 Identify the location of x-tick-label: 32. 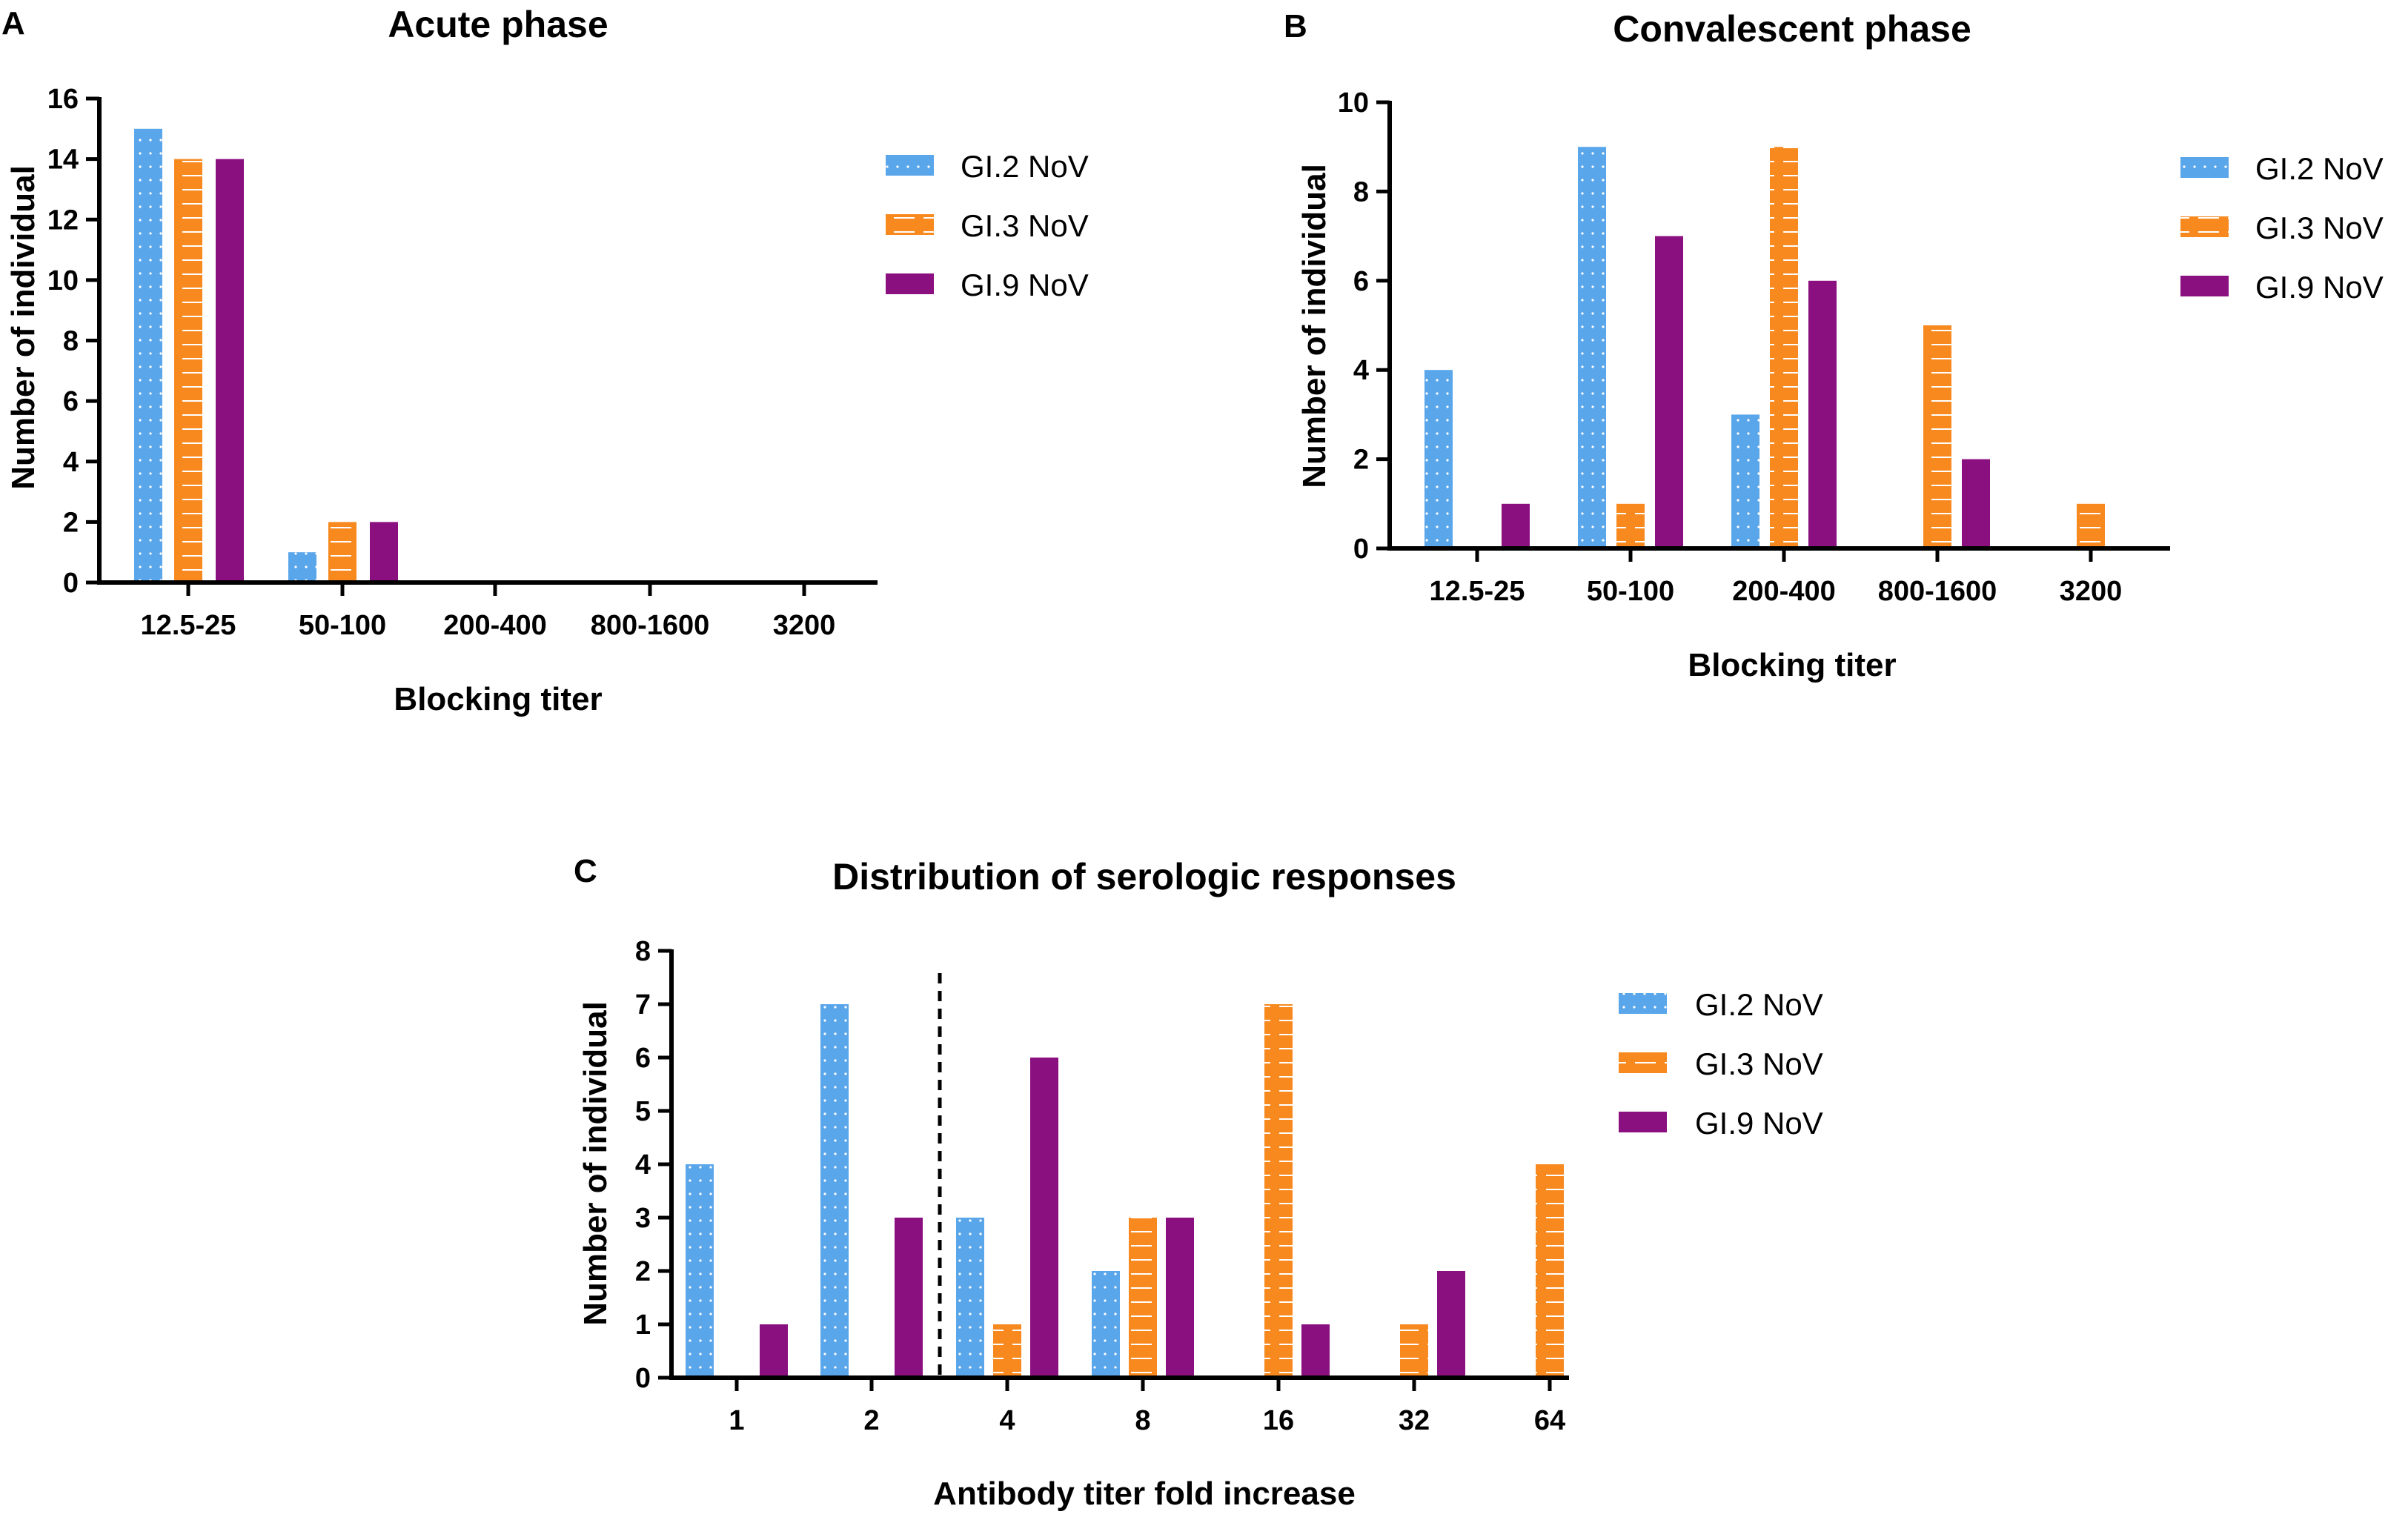
(1415, 1420).